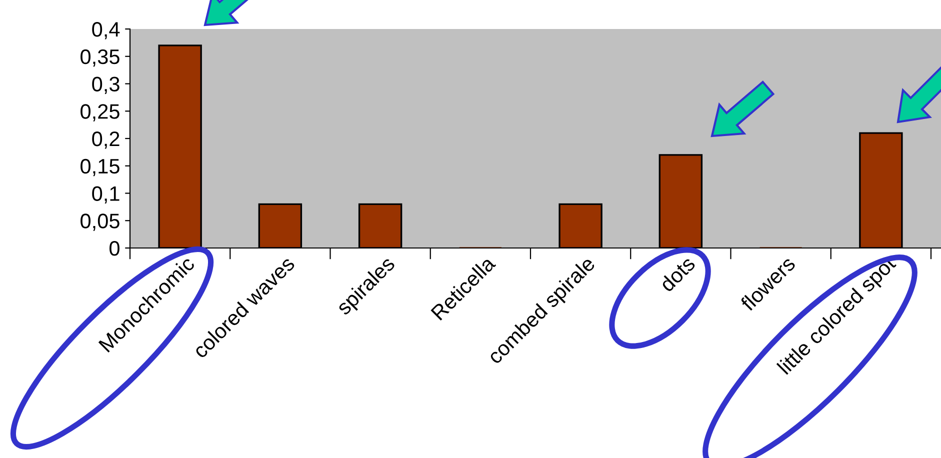 This screenshot has width=941, height=458. I want to click on y-tick-label: 0,2, so click(106, 140).